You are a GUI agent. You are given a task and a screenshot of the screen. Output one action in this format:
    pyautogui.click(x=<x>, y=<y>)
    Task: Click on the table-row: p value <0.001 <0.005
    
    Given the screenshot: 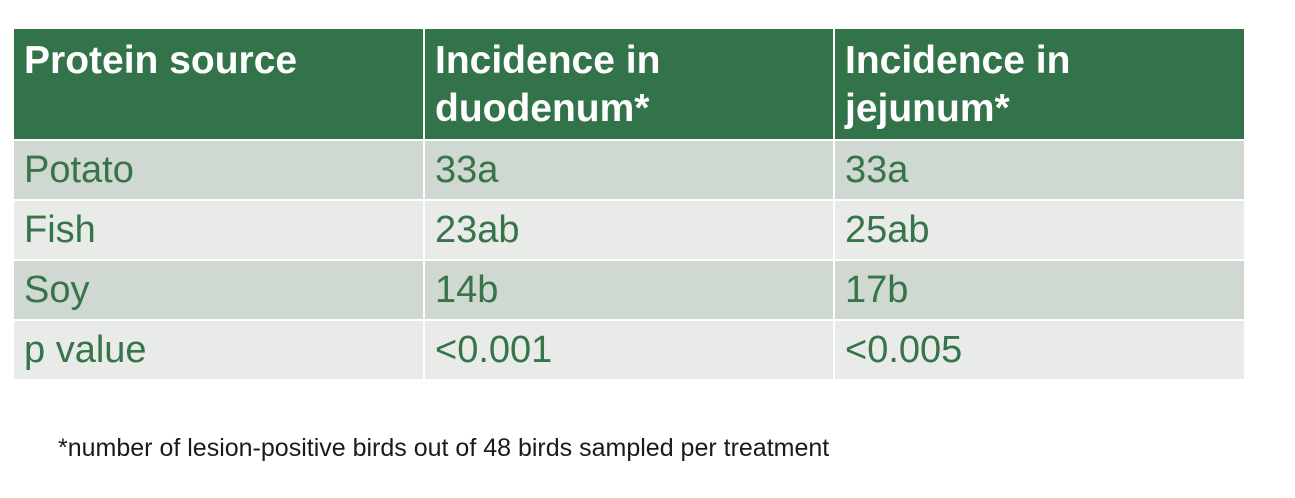 What is the action you would take?
    pyautogui.click(x=629, y=350)
    